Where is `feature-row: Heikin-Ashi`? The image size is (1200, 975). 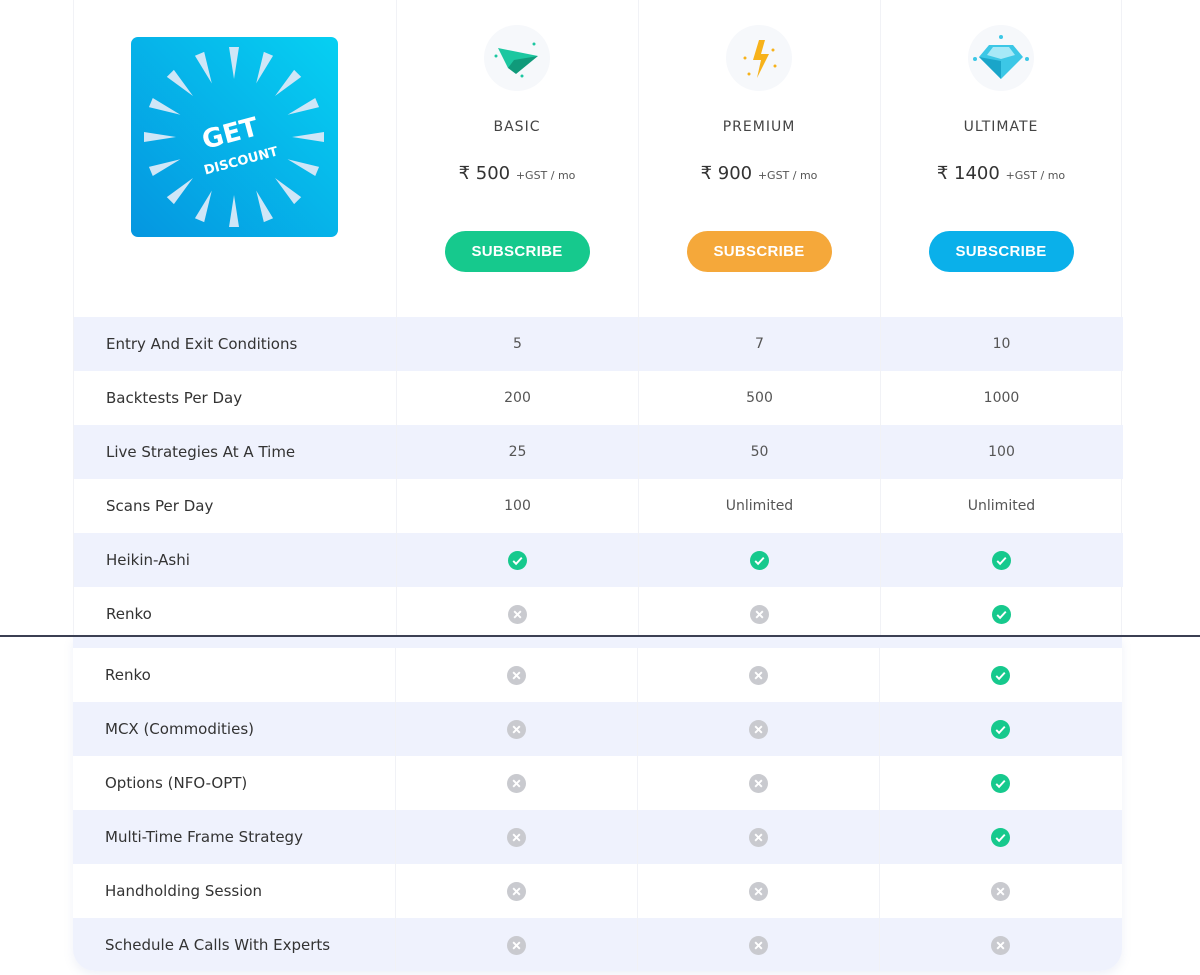 feature-row: Heikin-Ashi is located at coordinates (598, 560).